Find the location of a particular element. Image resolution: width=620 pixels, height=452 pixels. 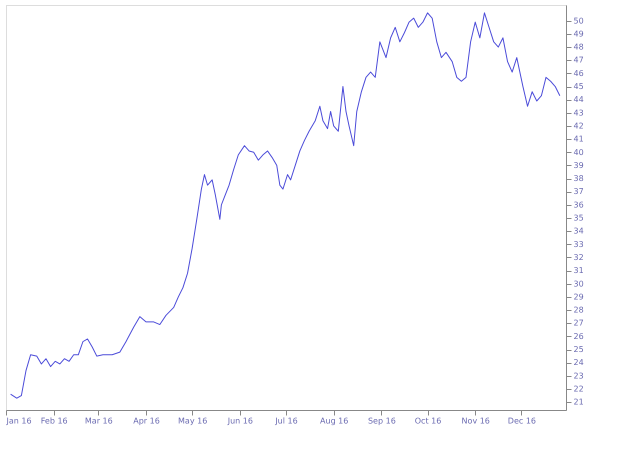

x-tick-label: Oct 16 is located at coordinates (428, 421).